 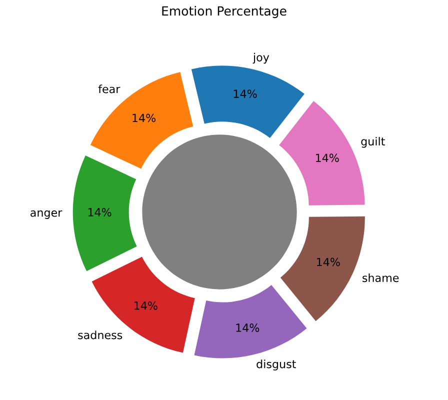 What do you see at coordinates (373, 142) in the screenshot?
I see `slice-label: guilt` at bounding box center [373, 142].